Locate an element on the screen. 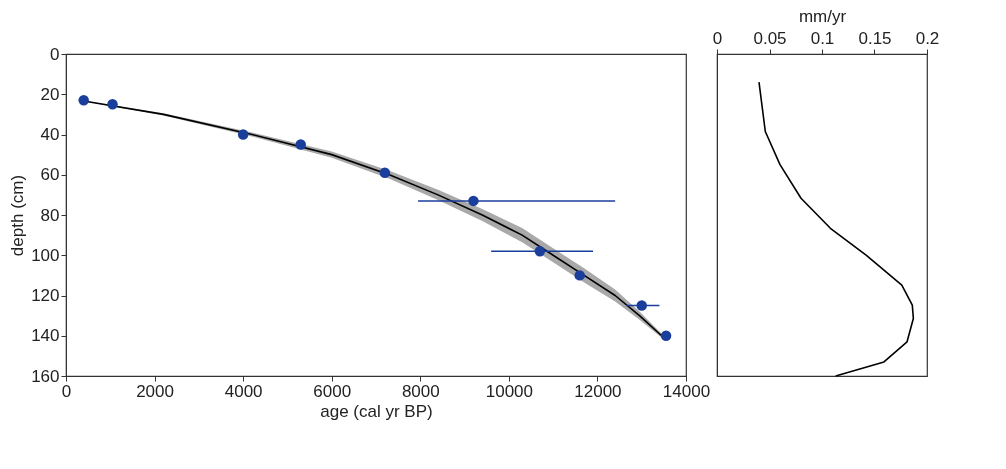 The image size is (1006, 469). x-tick-label: 8000 is located at coordinates (420, 391).